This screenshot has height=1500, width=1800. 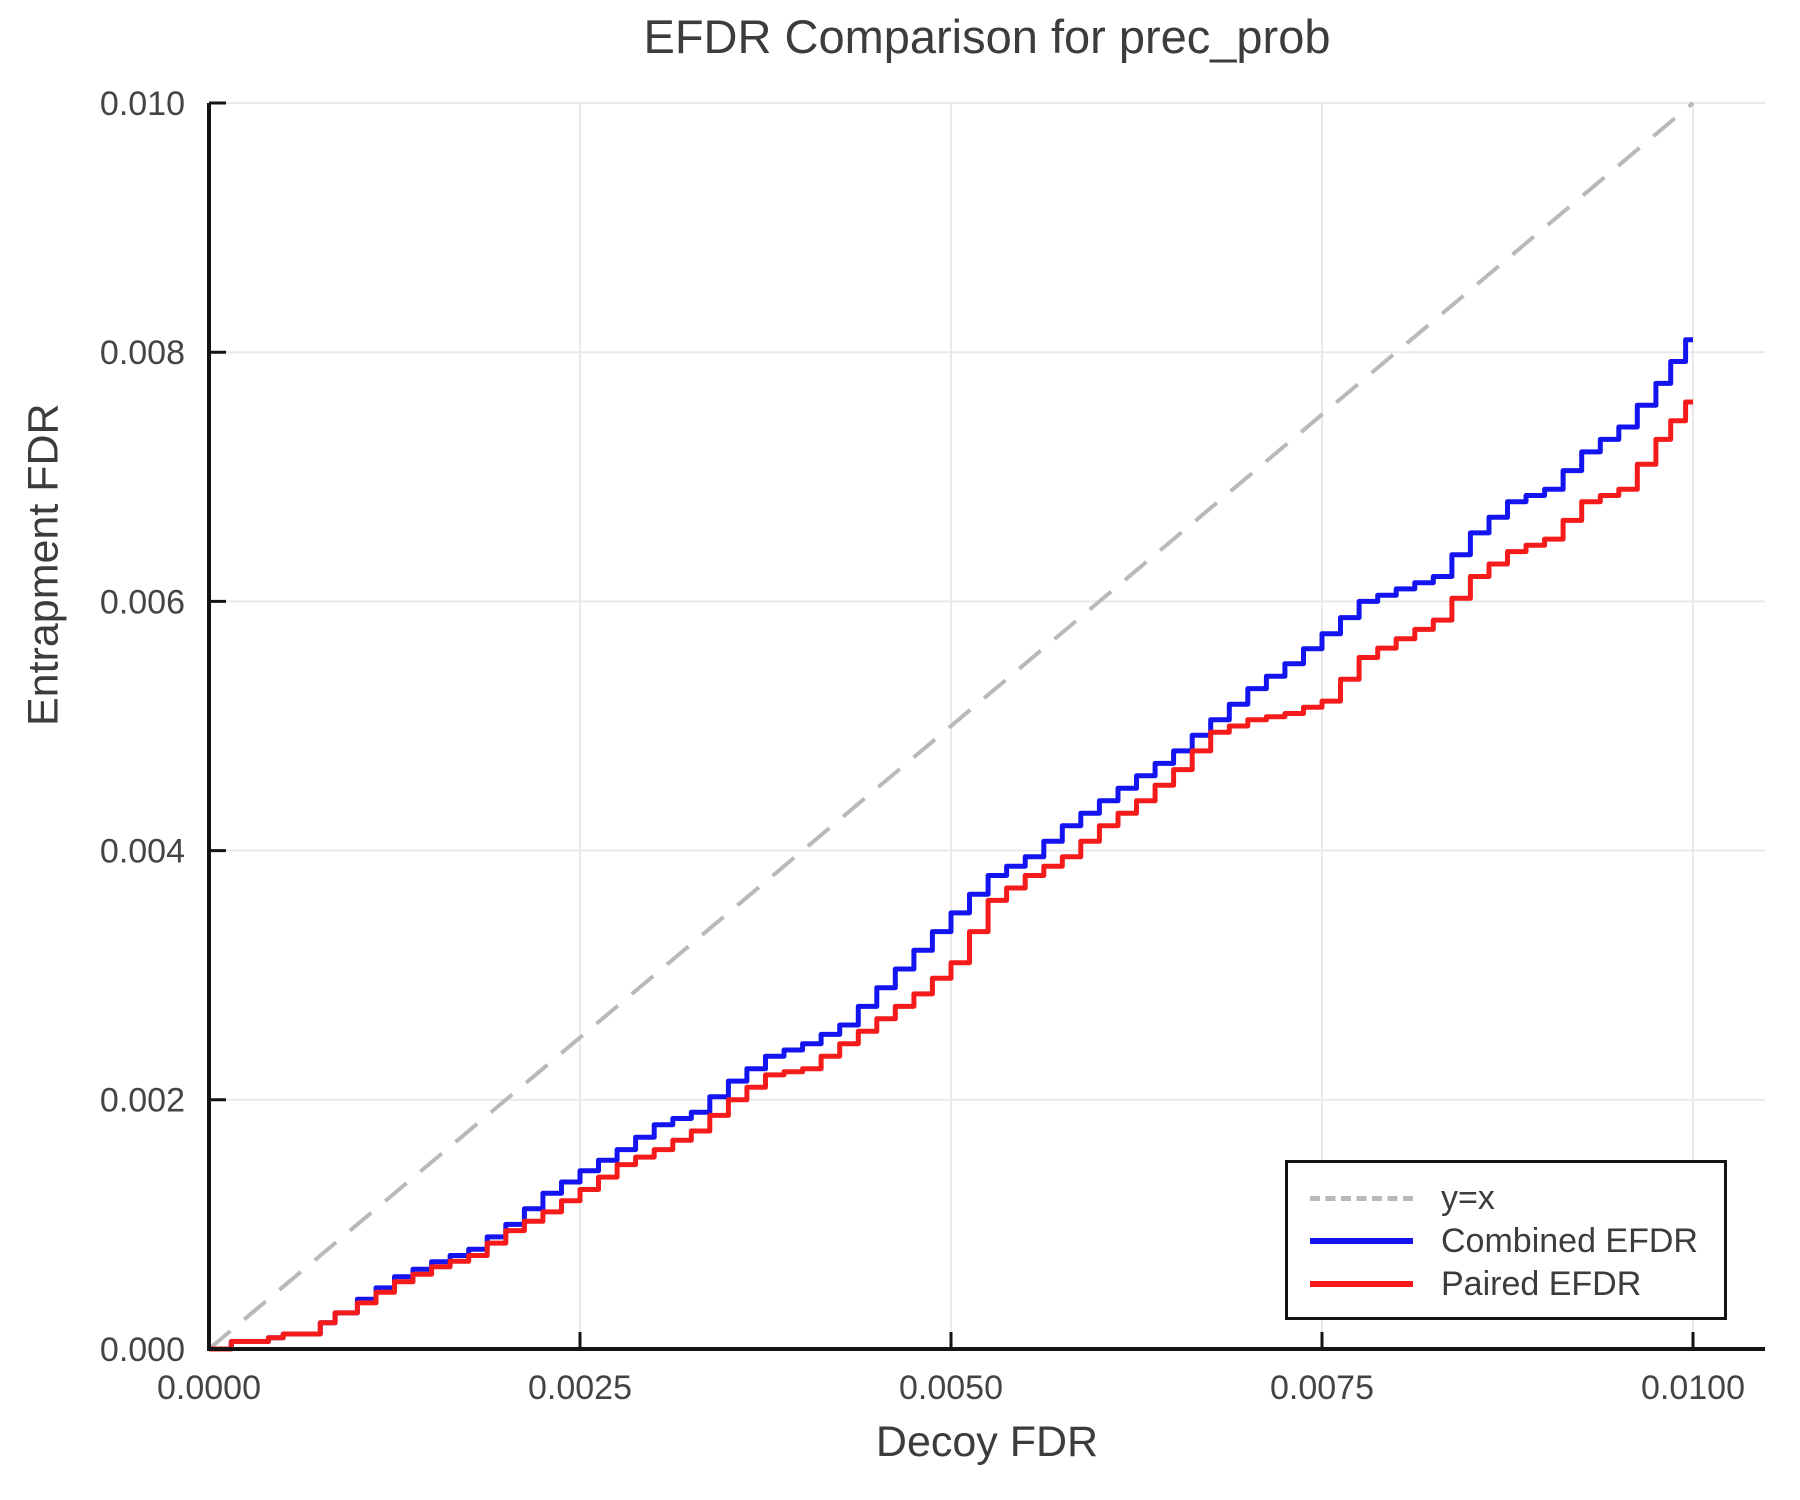 What do you see at coordinates (580, 1388) in the screenshot?
I see `x-tick-label: 0.0025` at bounding box center [580, 1388].